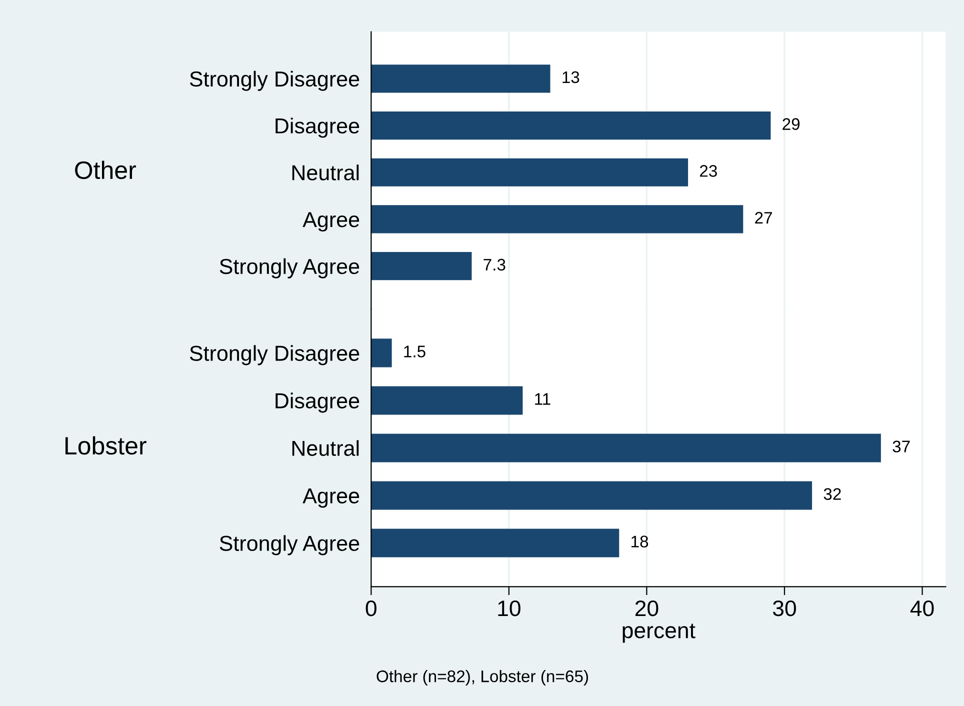 Image resolution: width=964 pixels, height=706 pixels. I want to click on data-label: 37, so click(901, 446).